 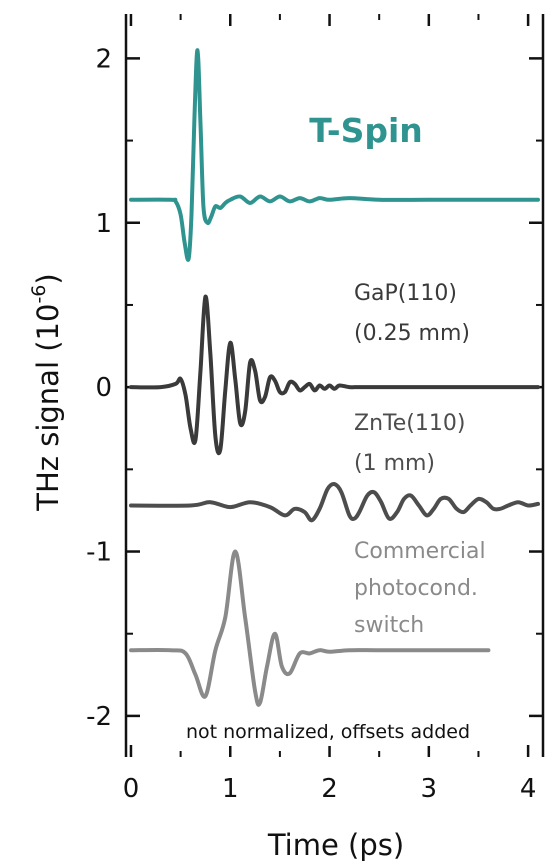 What do you see at coordinates (528, 789) in the screenshot?
I see `x-tick-label: 4` at bounding box center [528, 789].